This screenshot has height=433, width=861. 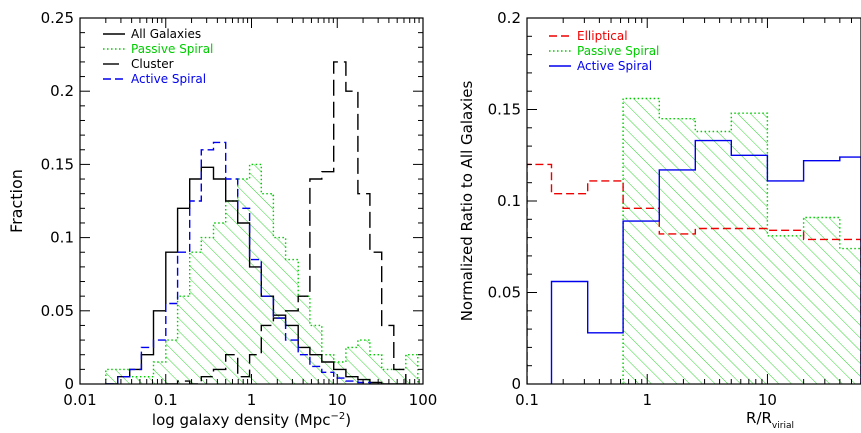 I want to click on left-y-axis-label: Fraction, so click(x=16, y=201).